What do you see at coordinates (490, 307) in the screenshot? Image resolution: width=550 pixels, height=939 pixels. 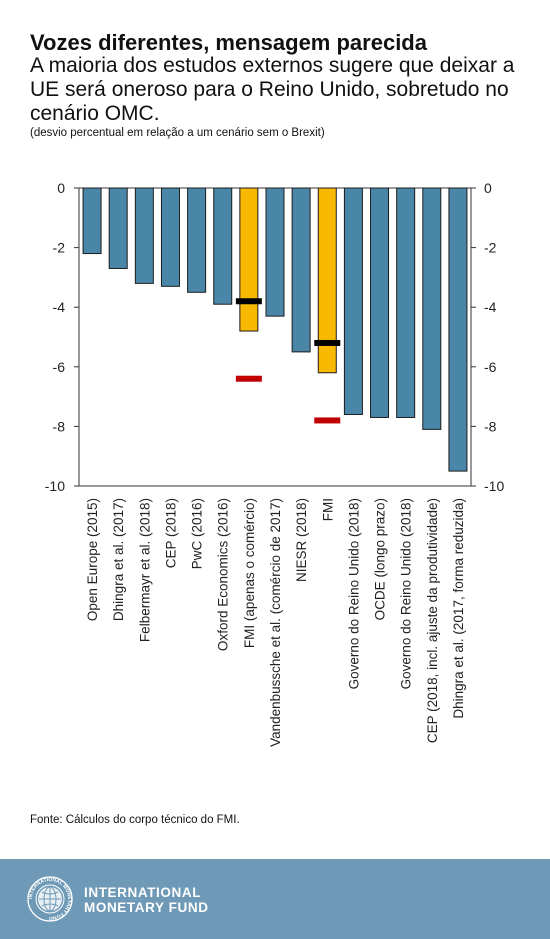 I see `y-tick-label-right: -4` at bounding box center [490, 307].